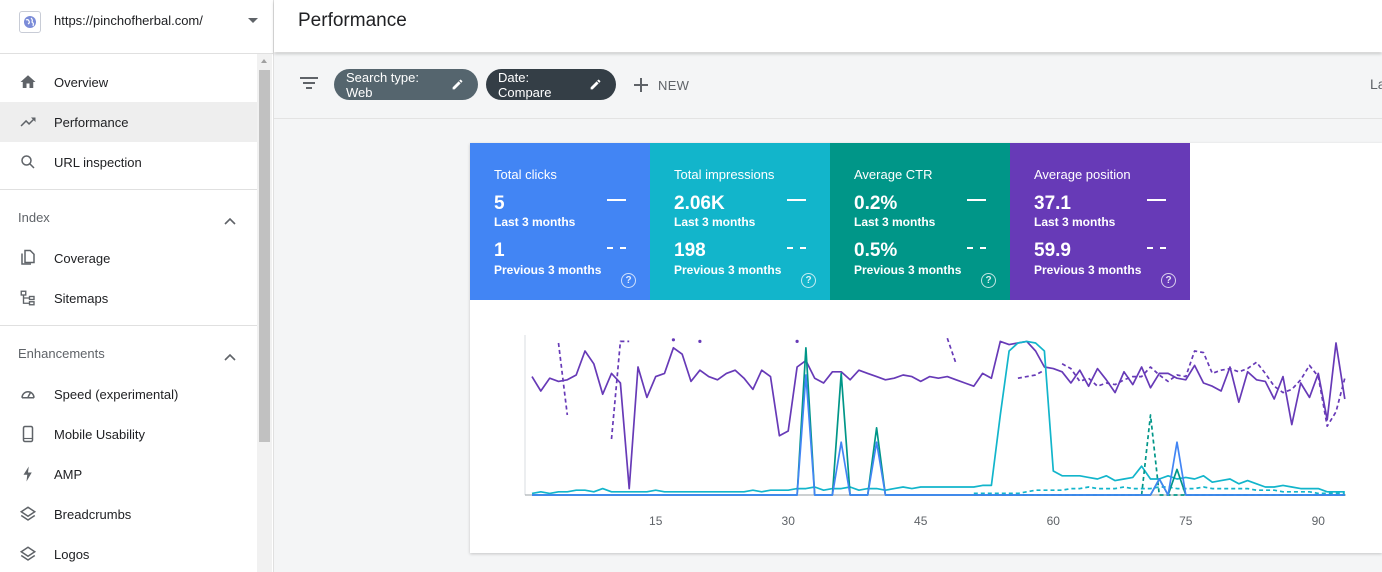 The height and width of the screenshot is (572, 1382). What do you see at coordinates (699, 203) in the screenshot?
I see `metric-current-value: 2.06K` at bounding box center [699, 203].